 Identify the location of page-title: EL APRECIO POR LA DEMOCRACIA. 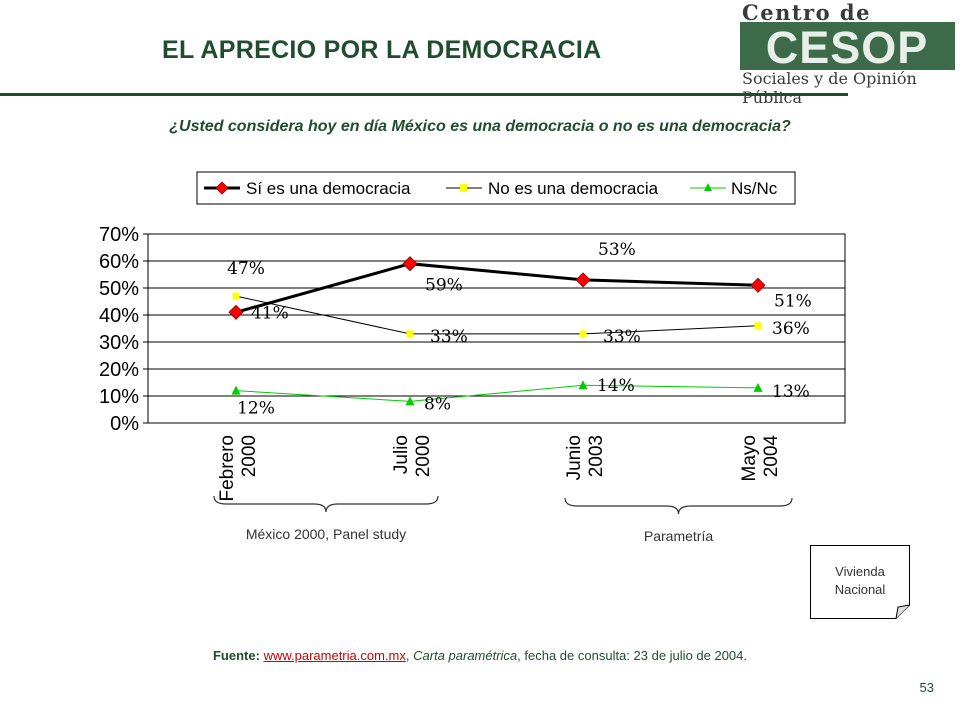
(382, 50).